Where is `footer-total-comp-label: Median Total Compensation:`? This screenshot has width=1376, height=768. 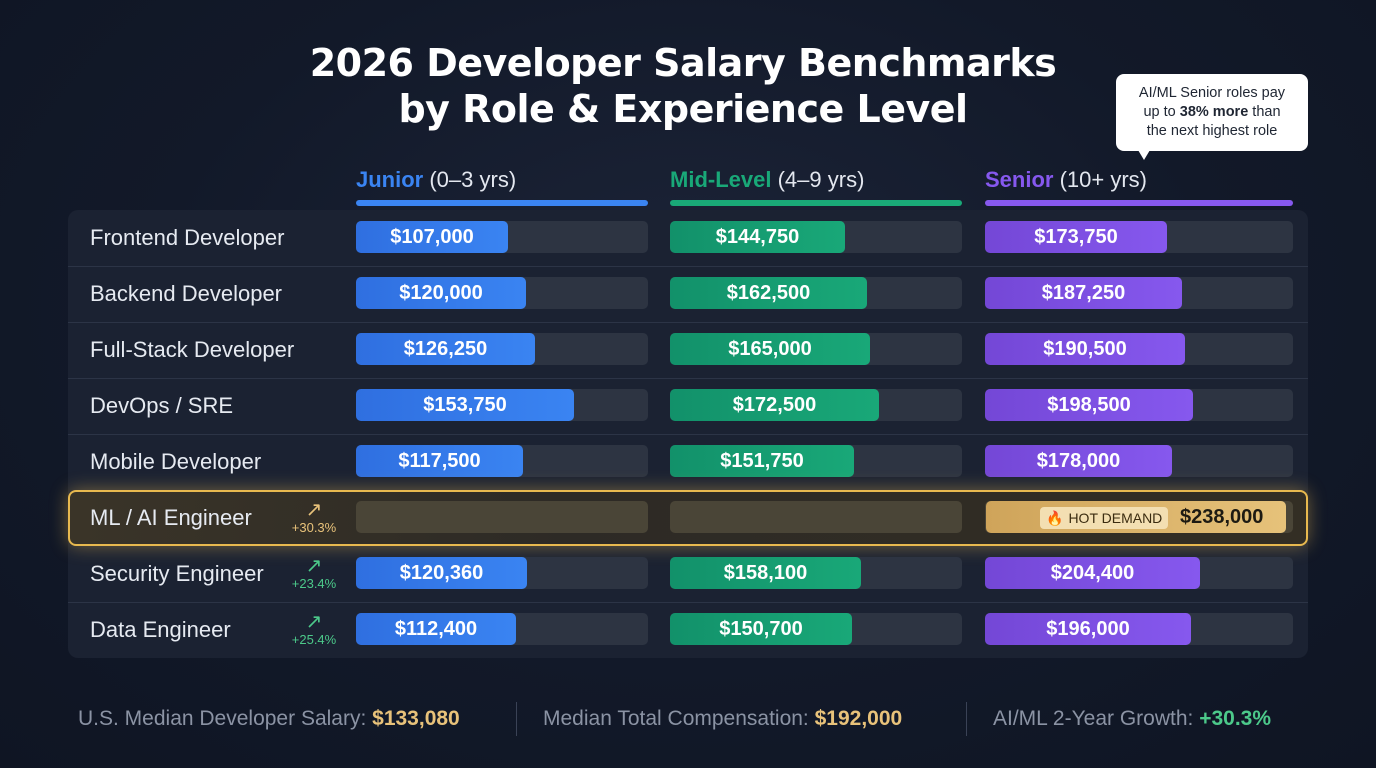
footer-total-comp-label: Median Total Compensation: is located at coordinates (679, 718).